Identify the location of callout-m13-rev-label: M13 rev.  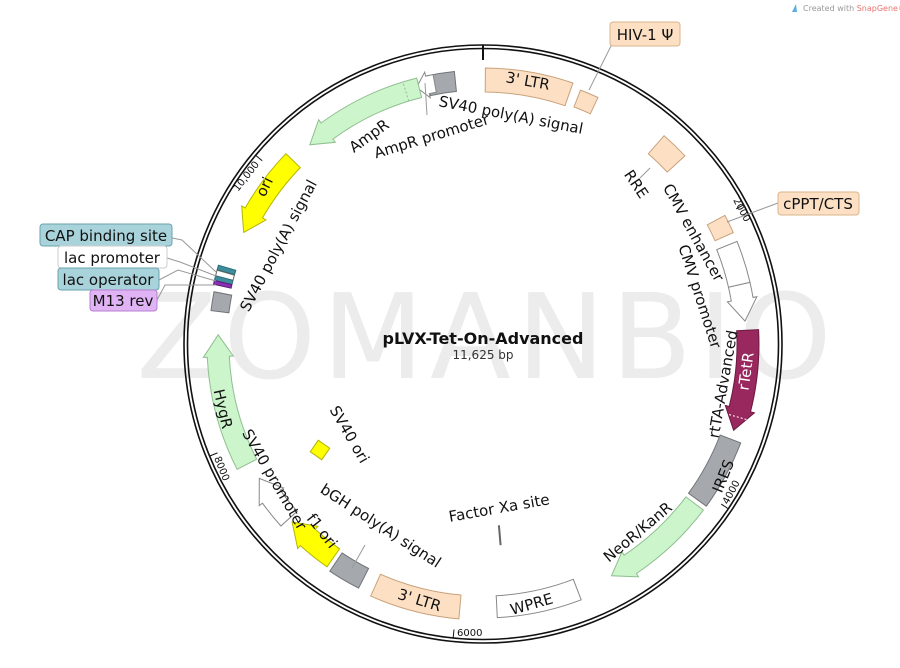
(123, 301).